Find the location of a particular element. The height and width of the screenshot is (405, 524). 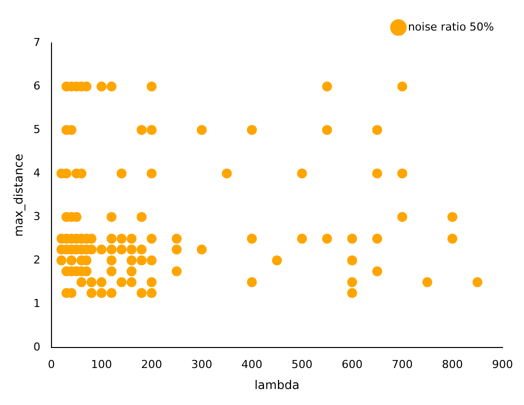

x-tick-label: 400 is located at coordinates (251, 364).